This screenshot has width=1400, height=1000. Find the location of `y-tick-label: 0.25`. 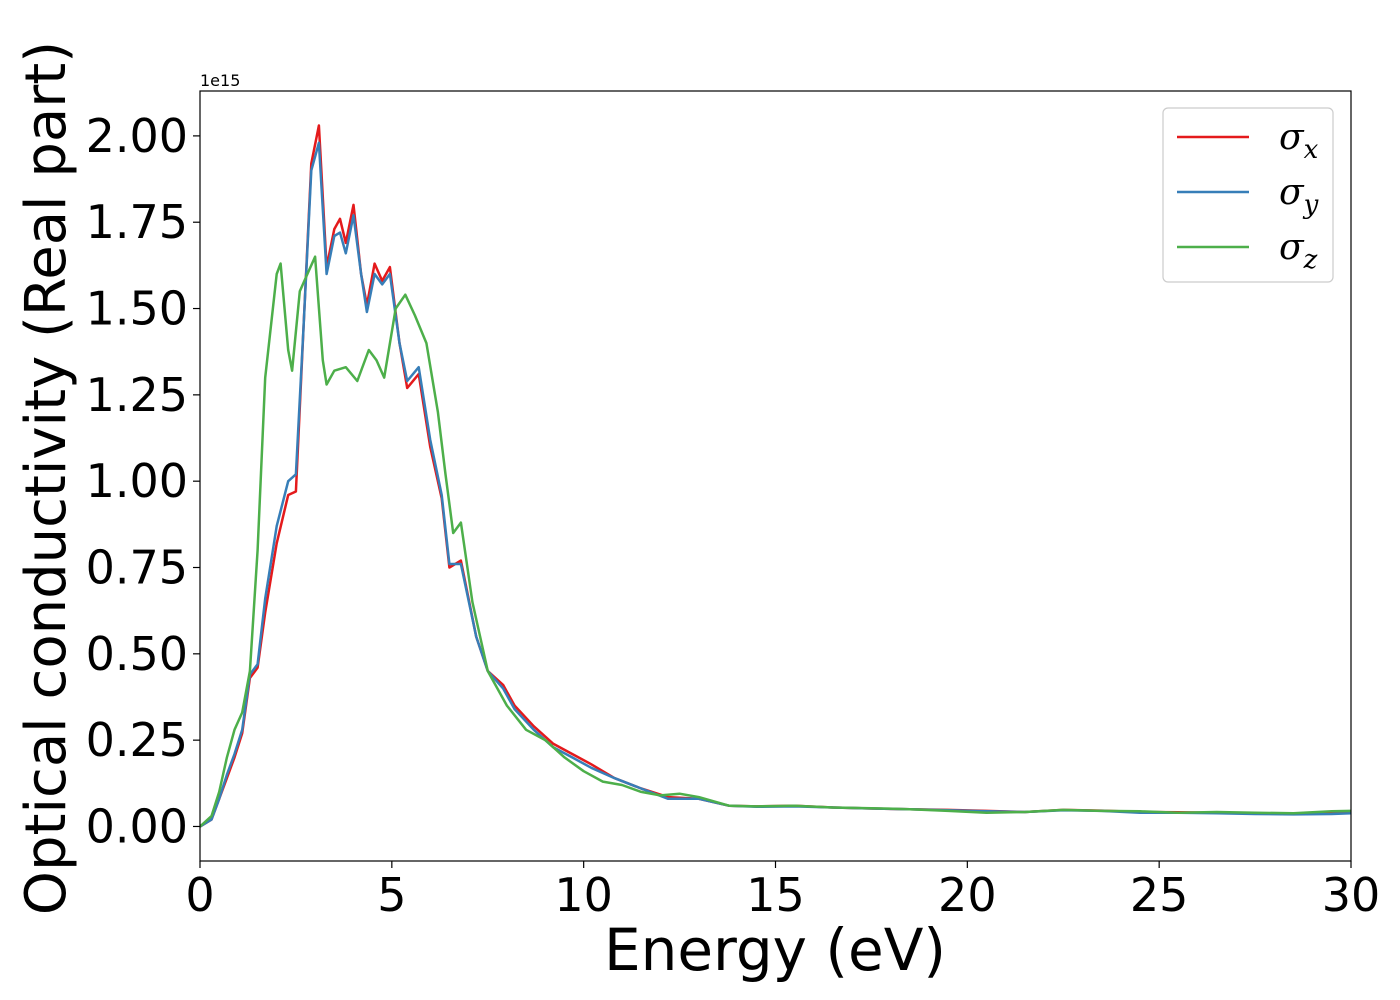

y-tick-label: 0.25 is located at coordinates (137, 740).